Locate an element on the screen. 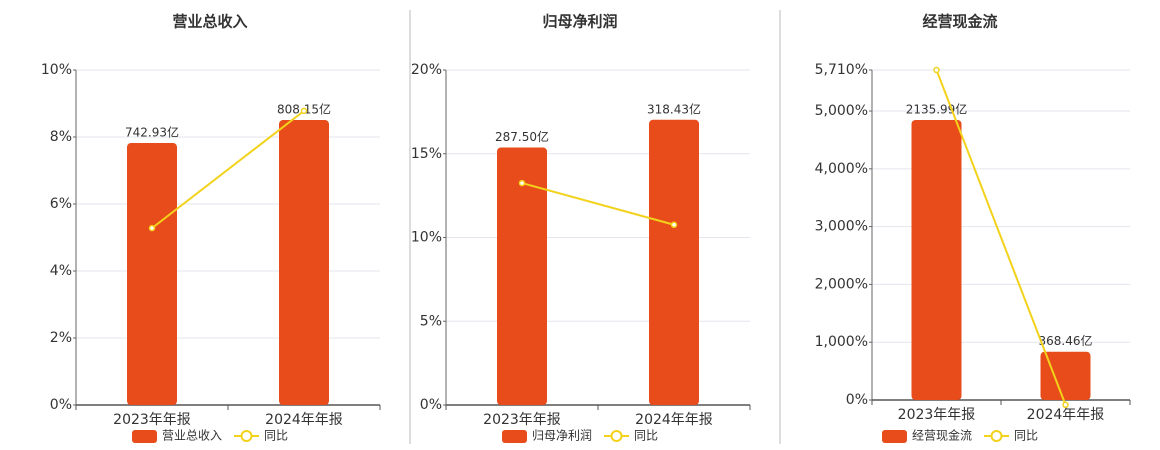 The image size is (1160, 450). value-label: 368.46亿 is located at coordinates (1066, 340).